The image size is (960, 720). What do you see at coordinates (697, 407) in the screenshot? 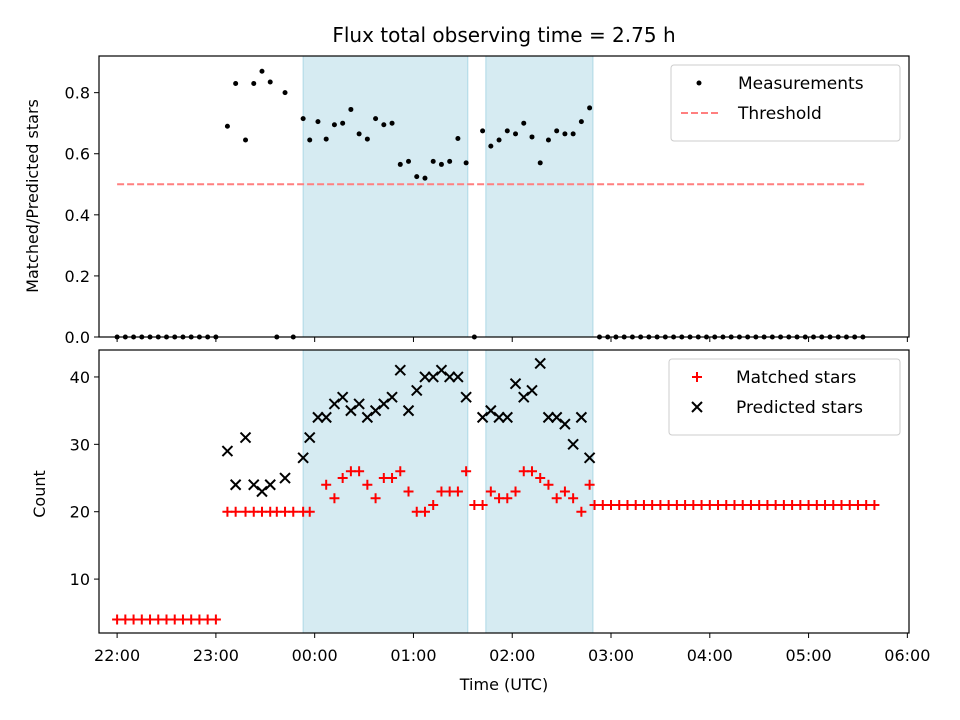
I see `legend-predicted-marker` at bounding box center [697, 407].